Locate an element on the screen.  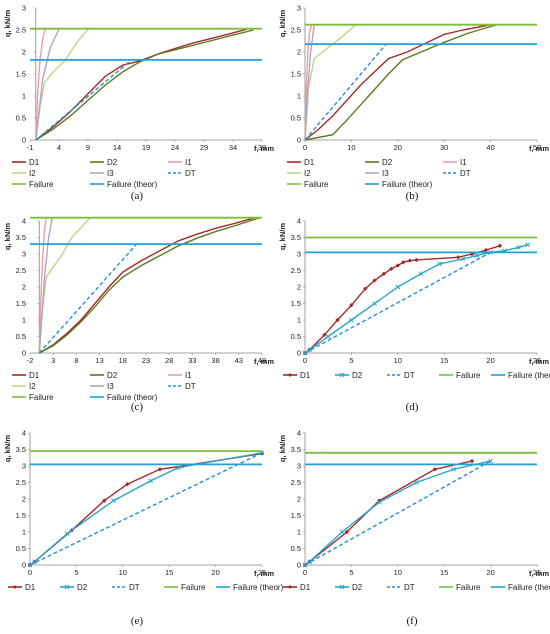
x-tick-label: 19 is located at coordinates (146, 147).